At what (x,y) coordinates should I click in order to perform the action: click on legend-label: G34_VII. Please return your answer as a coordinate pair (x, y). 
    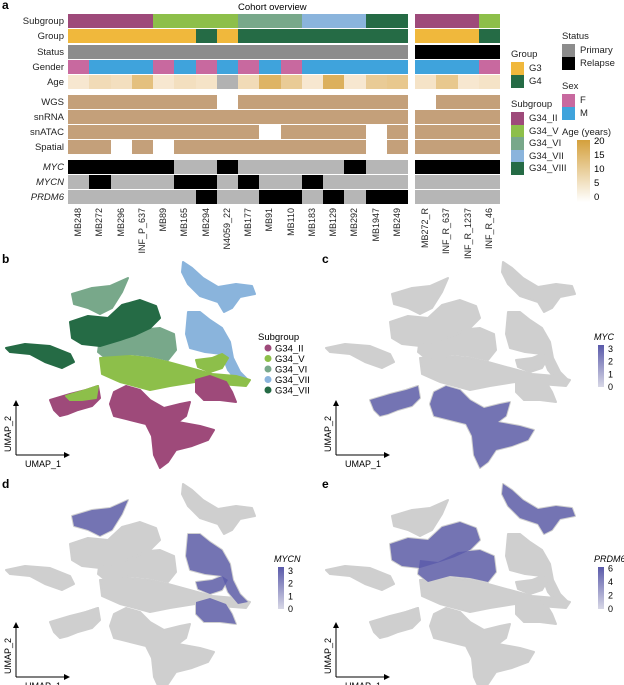
    Looking at the image, I should click on (546, 156).